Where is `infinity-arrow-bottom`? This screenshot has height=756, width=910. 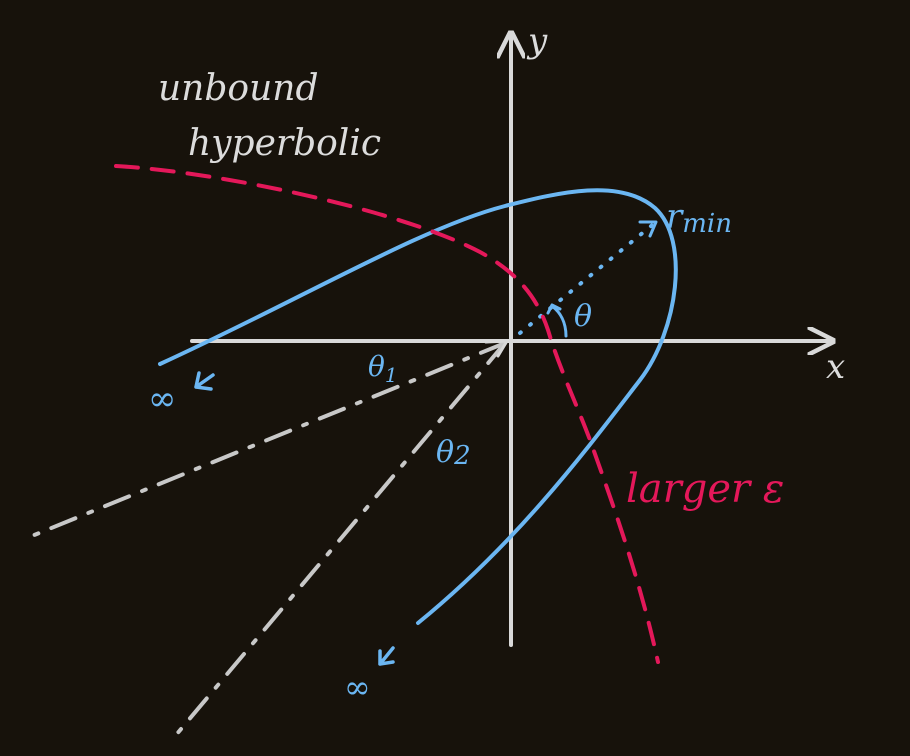 infinity-arrow-bottom is located at coordinates (386, 656).